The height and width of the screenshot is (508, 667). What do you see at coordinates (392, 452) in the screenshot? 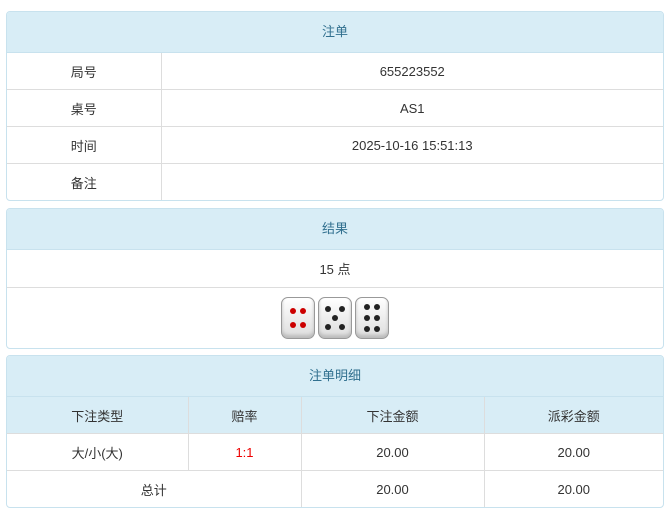
I see `bet-amount: 20.00` at bounding box center [392, 452].